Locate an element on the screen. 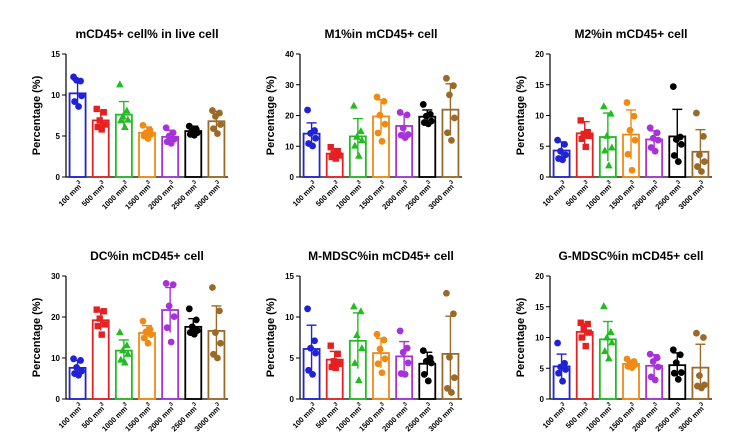 The image size is (740, 445). y-tick-label: 10 is located at coordinates (539, 338).